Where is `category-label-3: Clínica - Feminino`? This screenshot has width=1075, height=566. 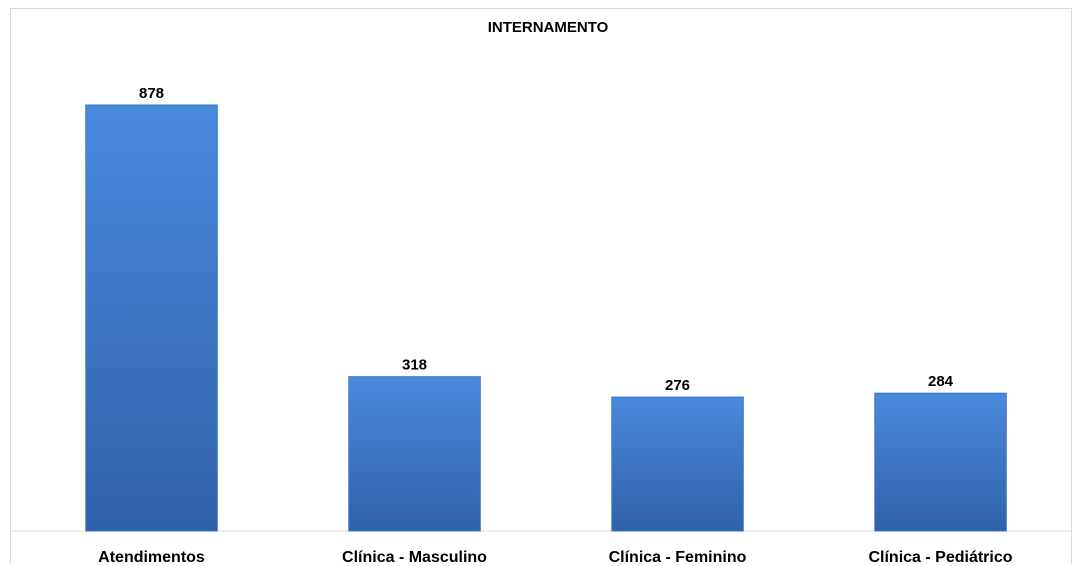
category-label-3: Clínica - Feminino is located at coordinates (678, 557).